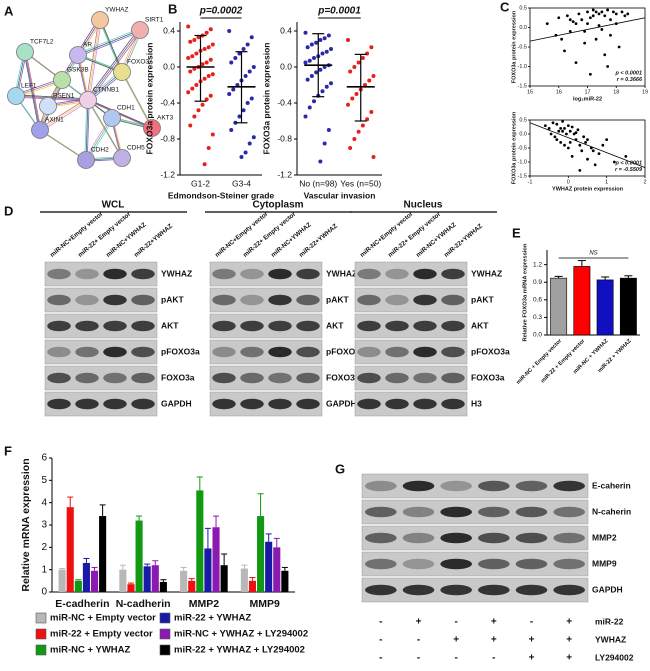 The image size is (650, 671). What do you see at coordinates (537, 282) in the screenshot?
I see `y-tick-label: 0.9` at bounding box center [537, 282].